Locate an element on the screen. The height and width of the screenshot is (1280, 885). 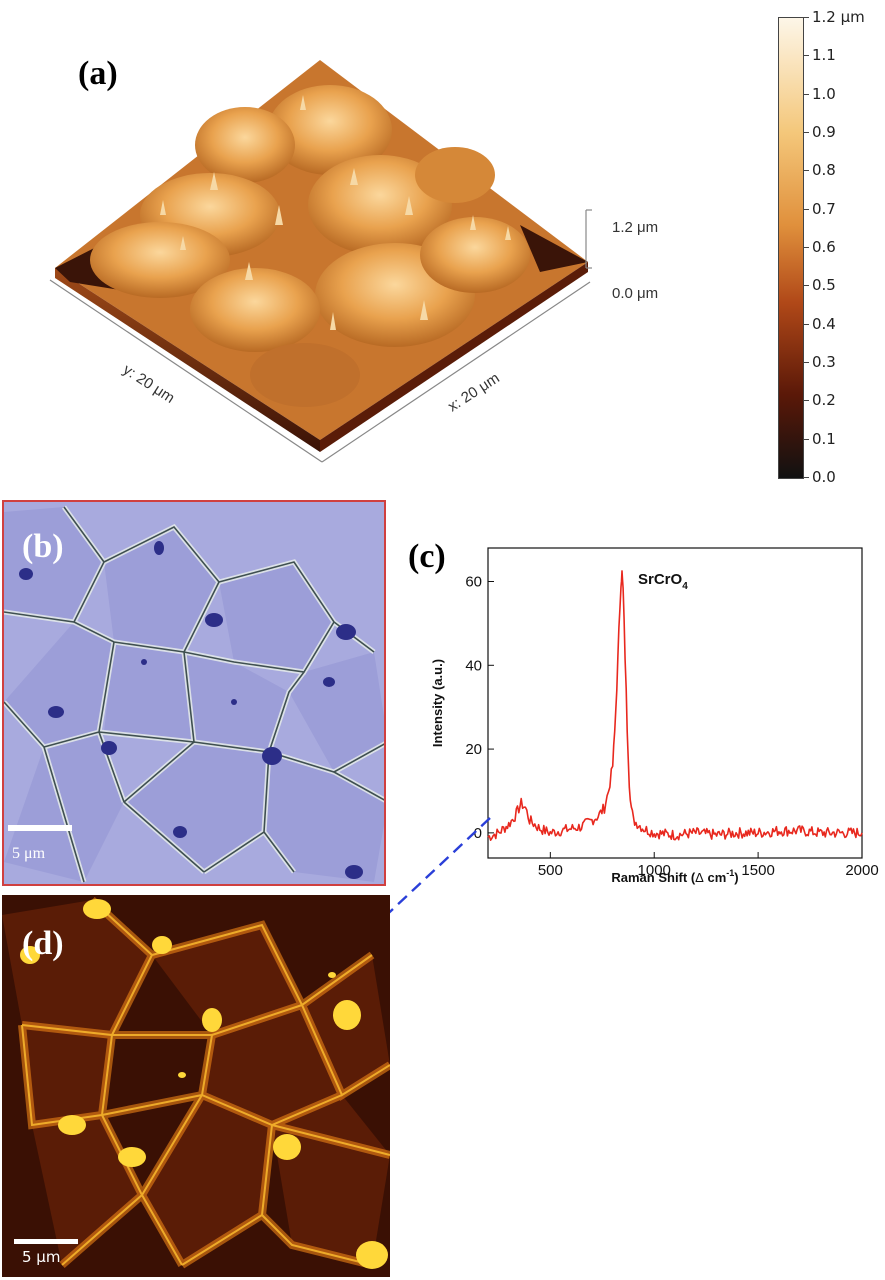
panel-b-label: (b) is located at coordinates (43, 546).